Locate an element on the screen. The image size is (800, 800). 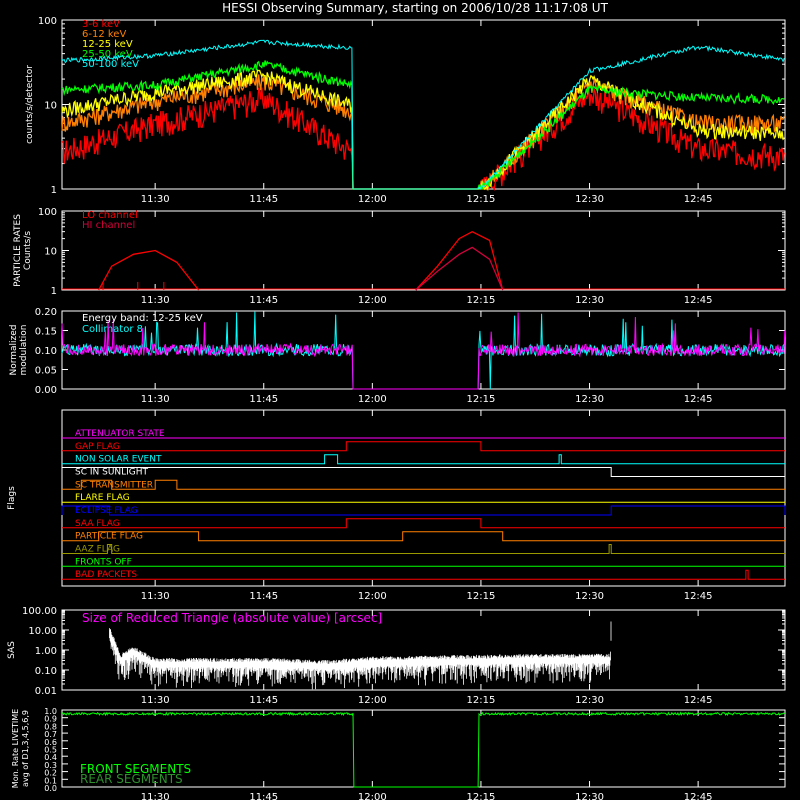
y-tick-label: 0.1 is located at coordinates (50, 780).